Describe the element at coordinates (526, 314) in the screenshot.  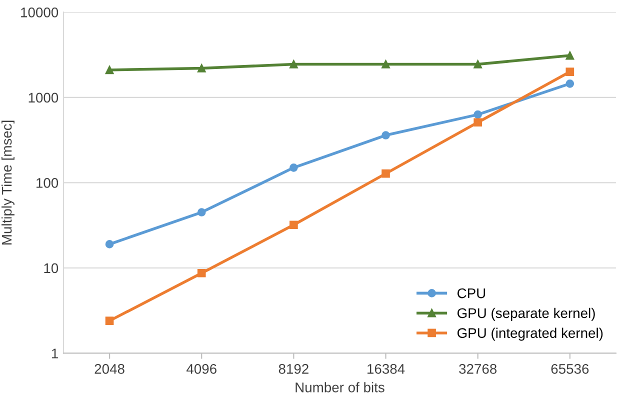
I see `legend-label: GPU (separate kernel)` at that location.